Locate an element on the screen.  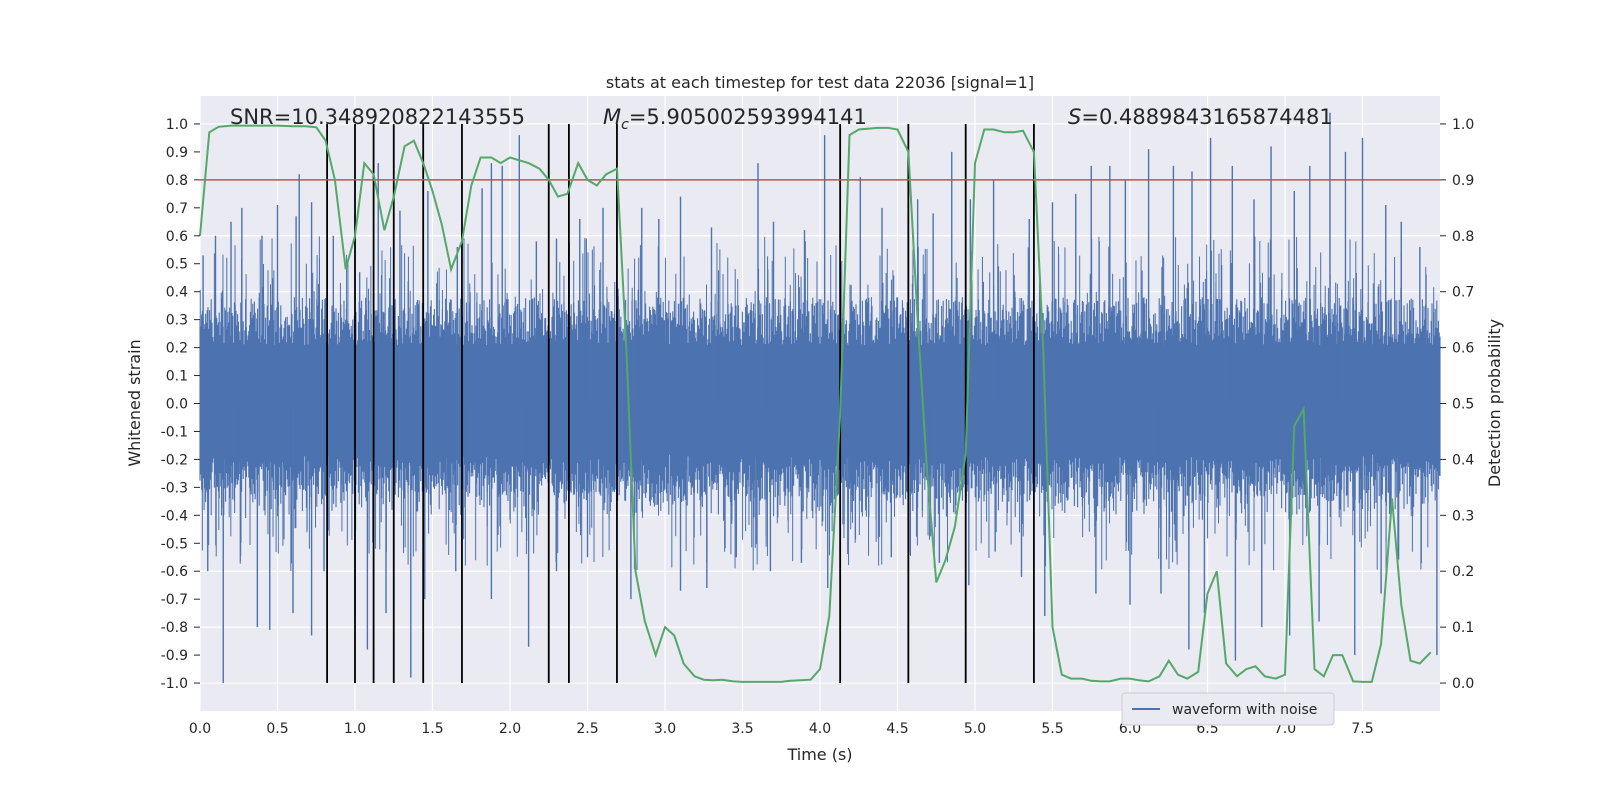
y-left-tick-label: -1.0 is located at coordinates (174, 684).